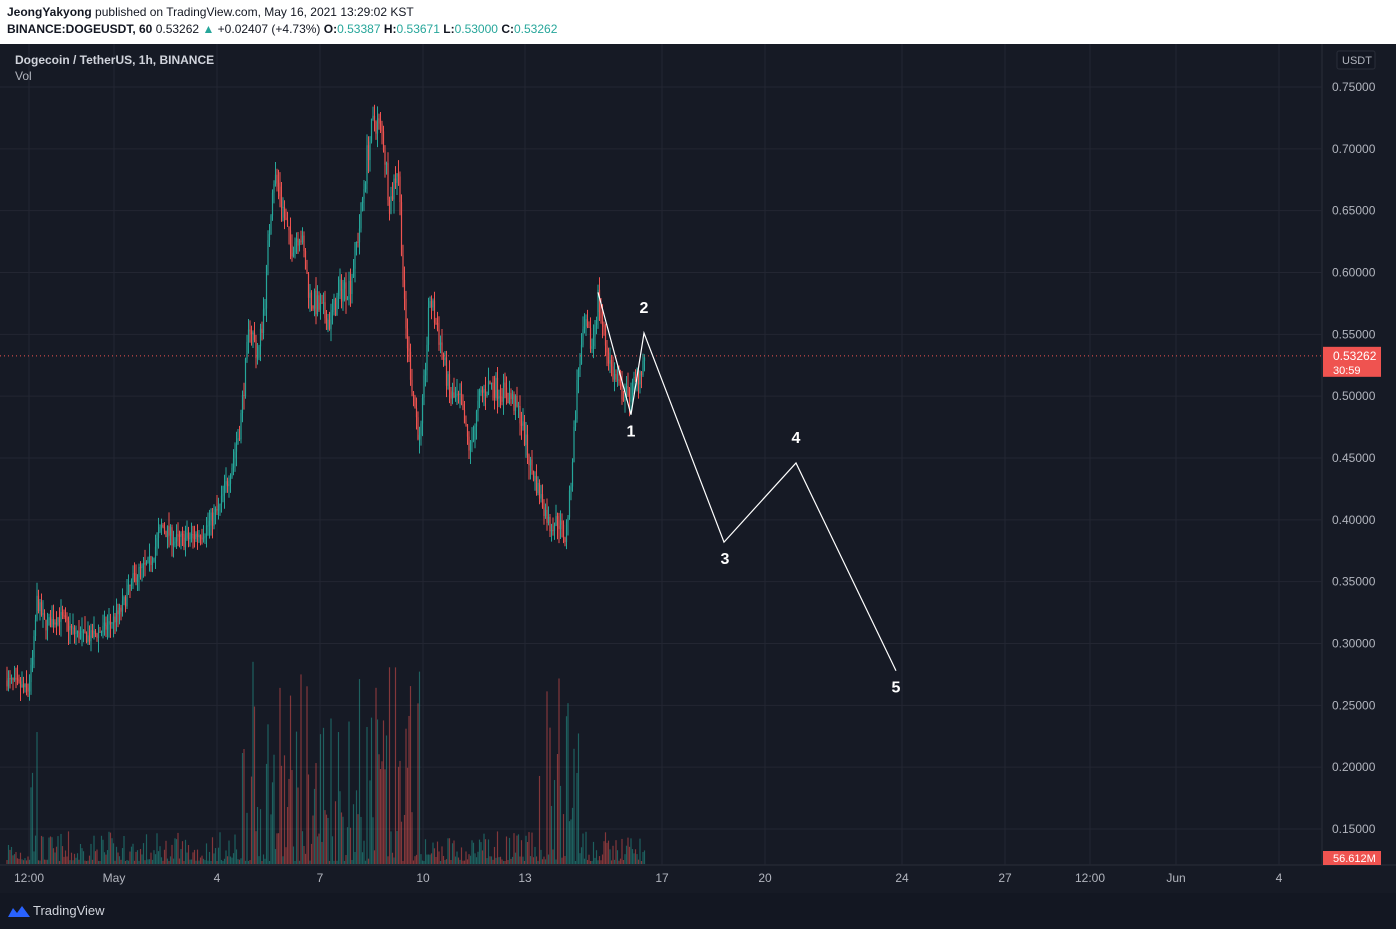  I want to click on volume-label: 56.612M, so click(1354, 859).